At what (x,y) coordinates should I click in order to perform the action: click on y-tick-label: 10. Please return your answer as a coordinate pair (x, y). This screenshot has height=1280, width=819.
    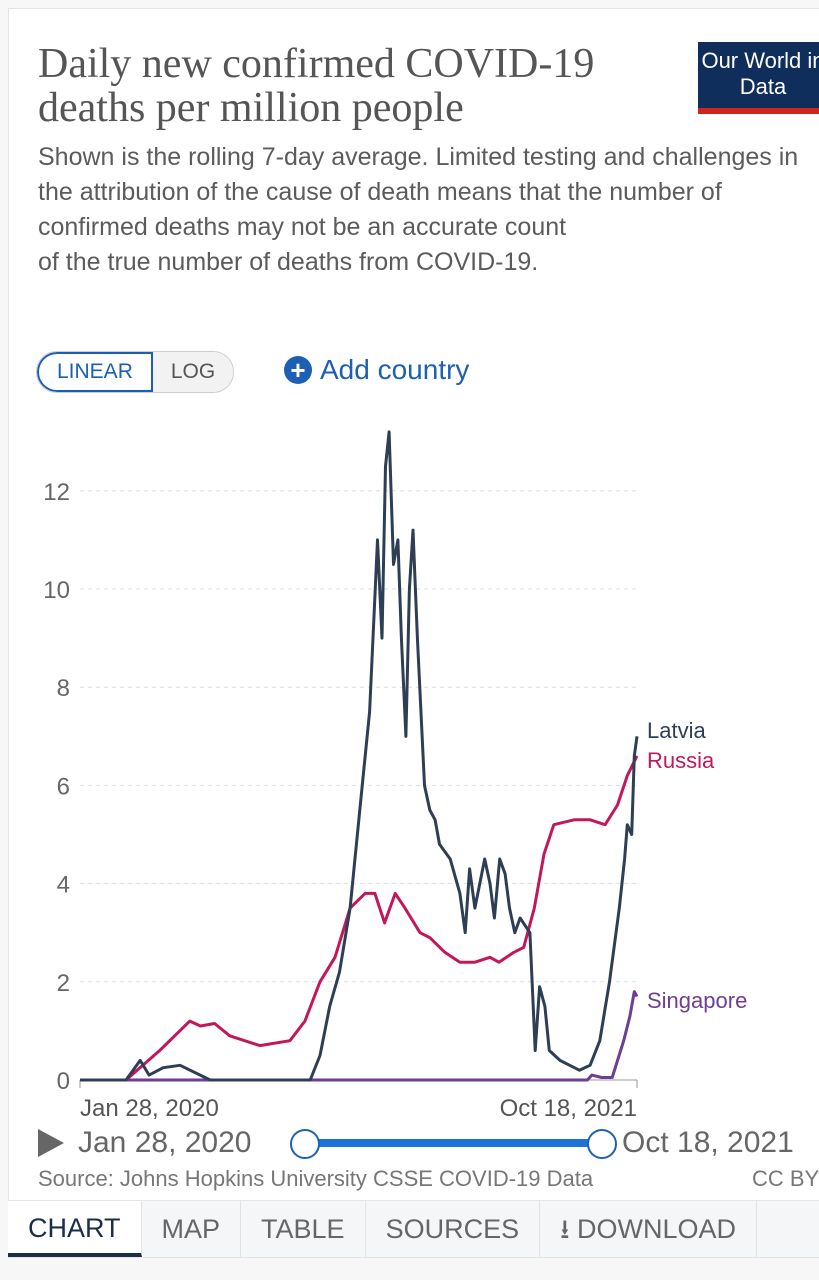
    Looking at the image, I should click on (56, 590).